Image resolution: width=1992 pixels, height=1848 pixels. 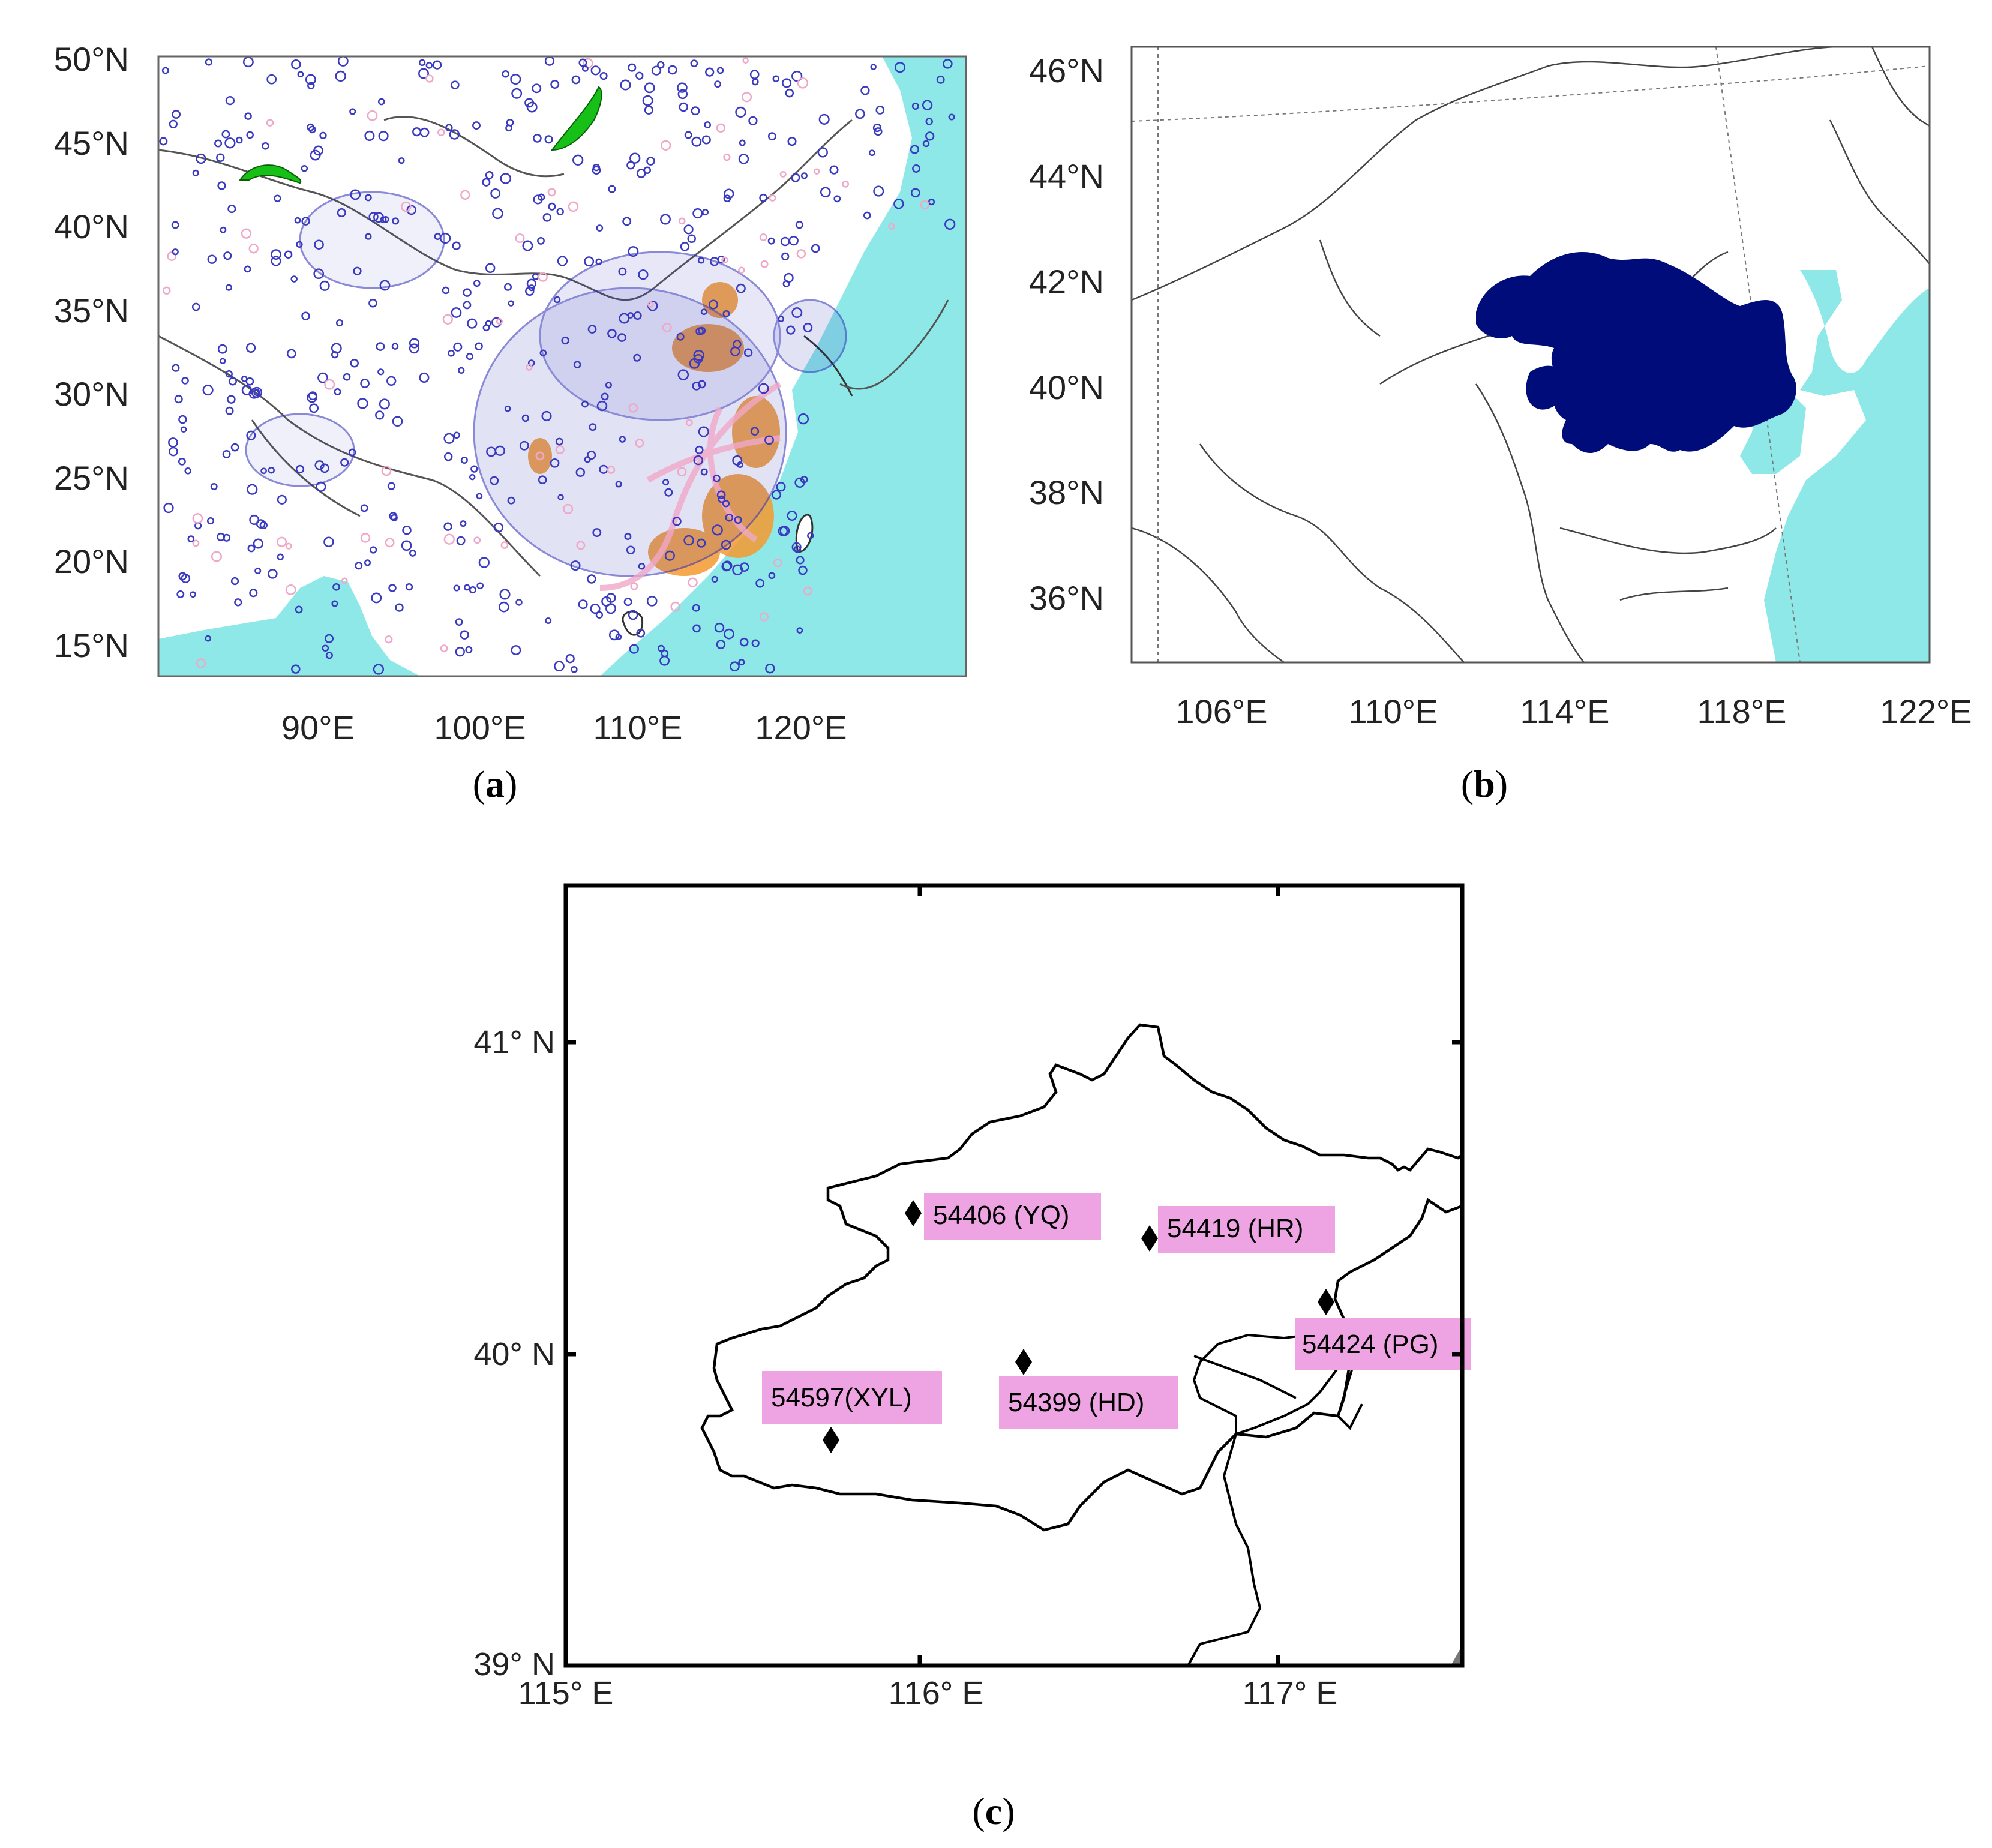 I want to click on panel-a-y-tick: 25°N, so click(x=91, y=478).